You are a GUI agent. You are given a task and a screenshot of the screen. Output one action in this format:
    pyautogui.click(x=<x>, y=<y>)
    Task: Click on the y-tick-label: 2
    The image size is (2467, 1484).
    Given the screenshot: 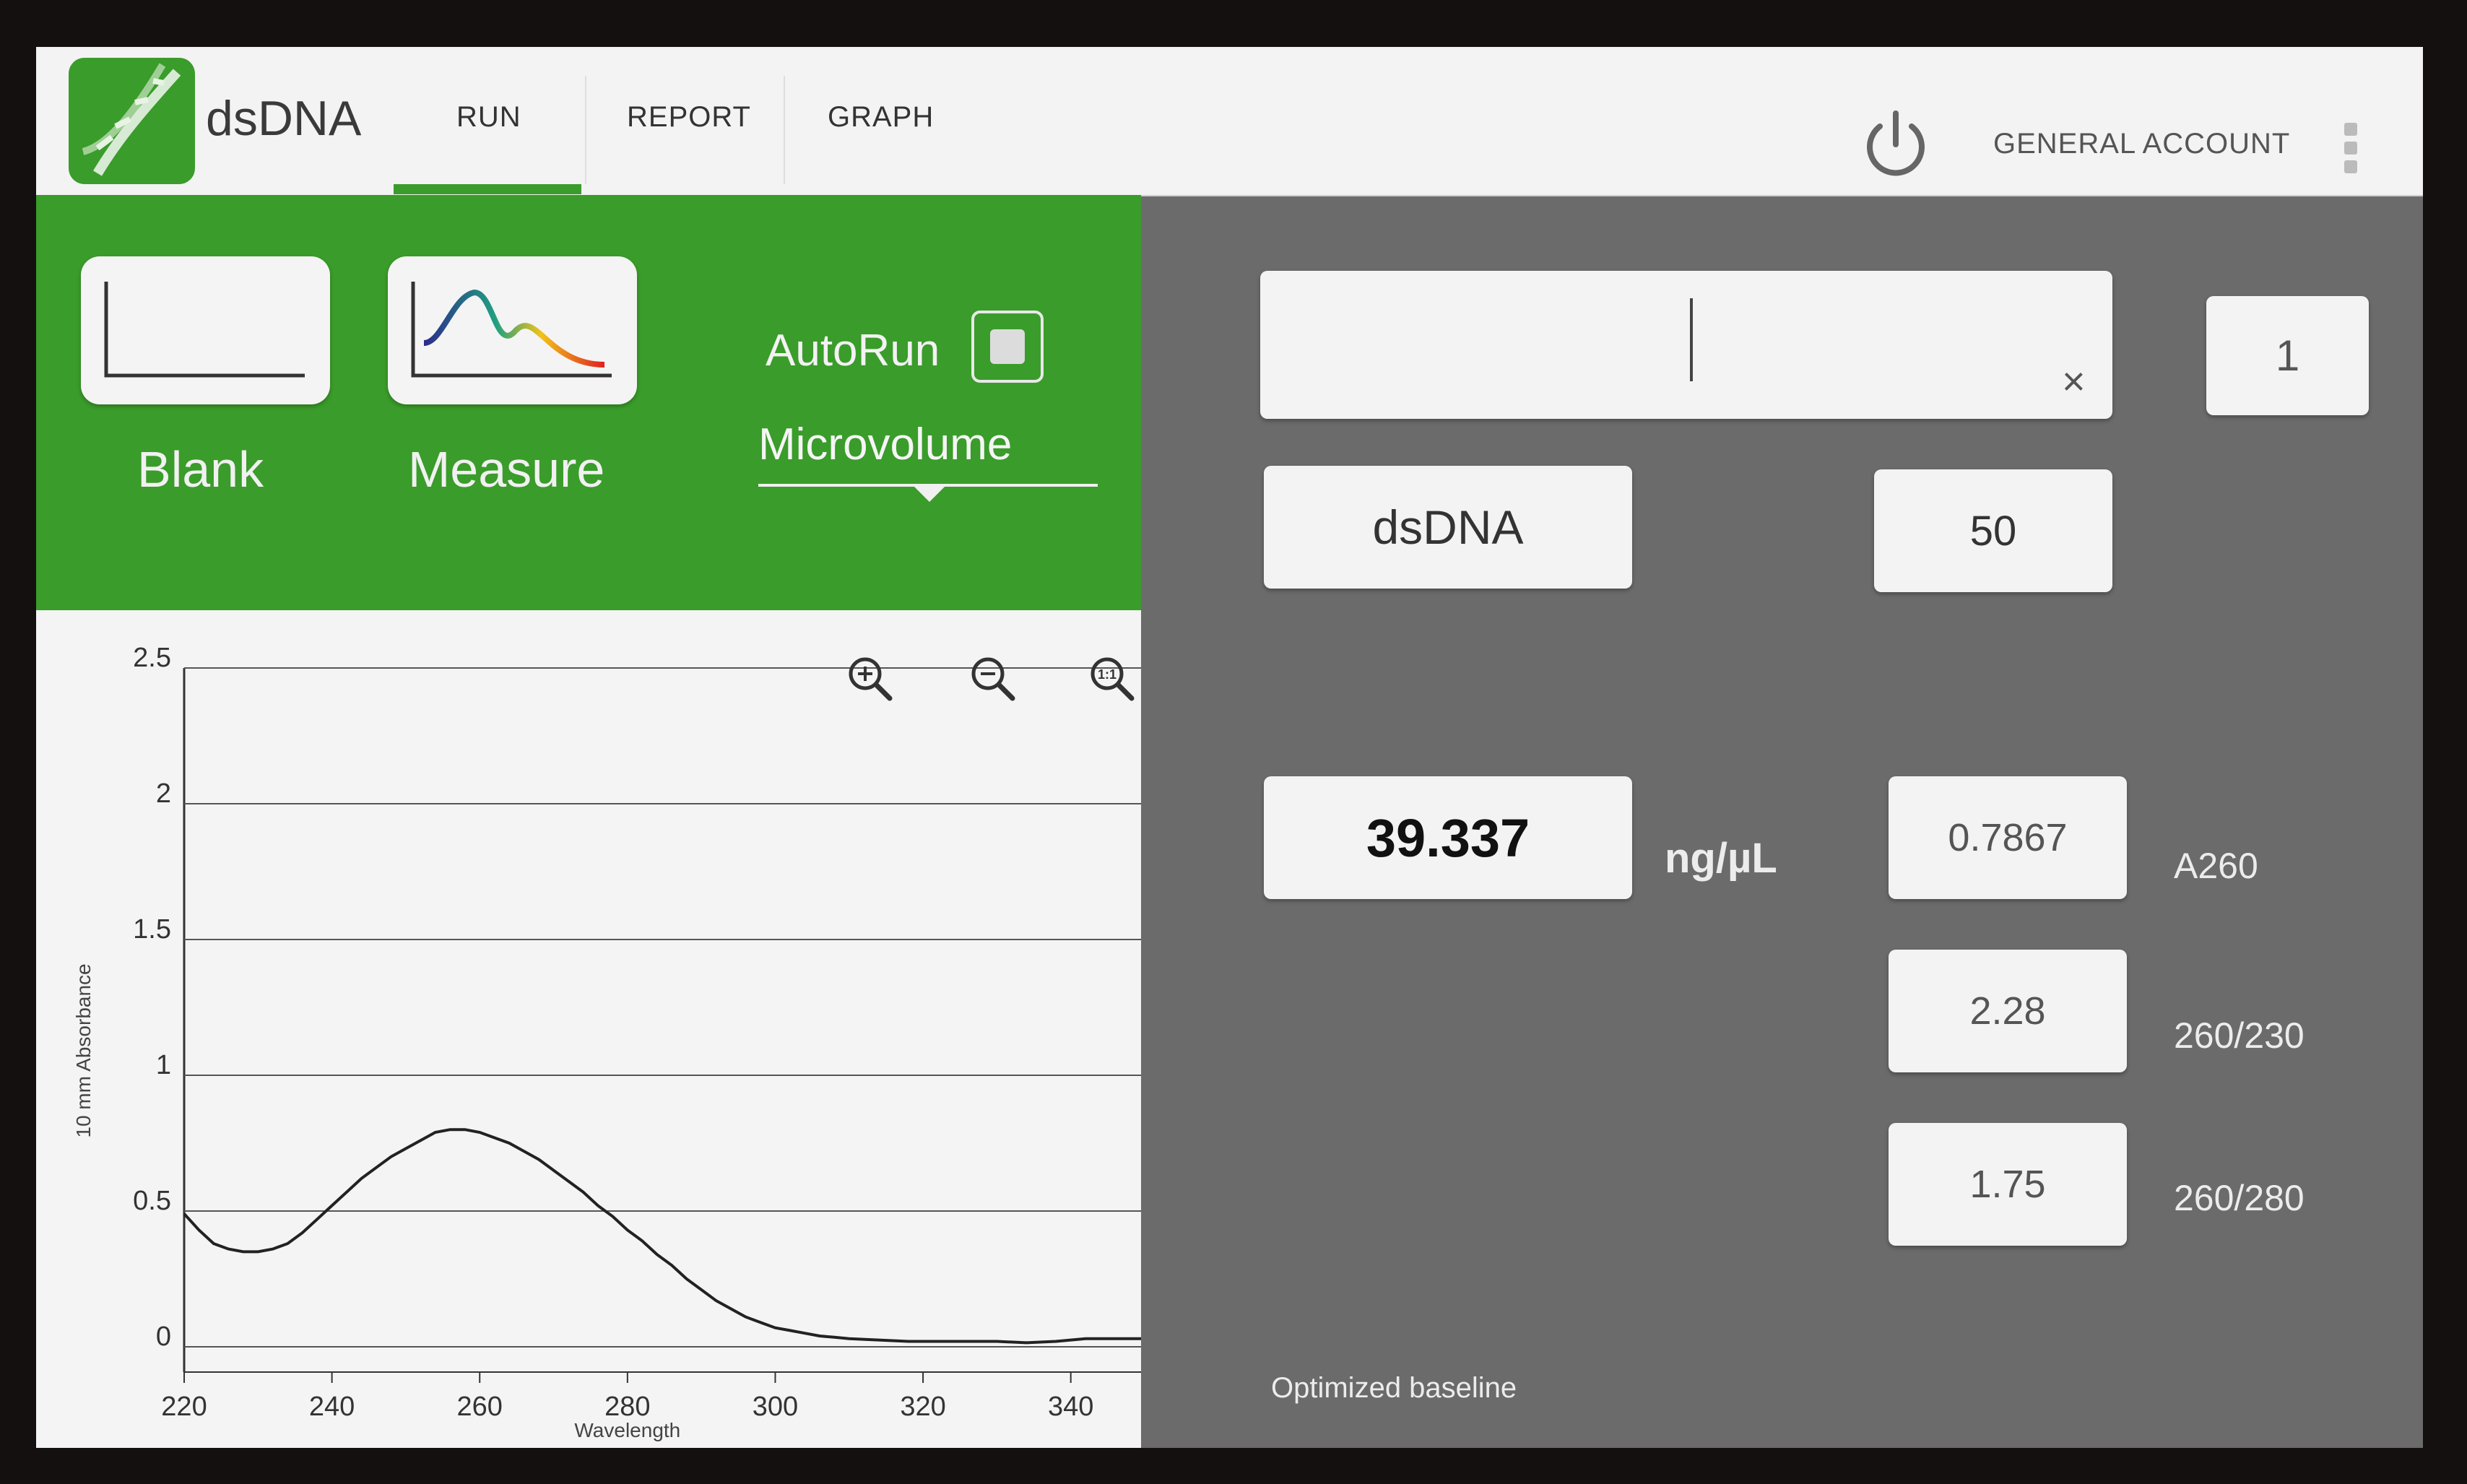 What is the action you would take?
    pyautogui.click(x=163, y=793)
    